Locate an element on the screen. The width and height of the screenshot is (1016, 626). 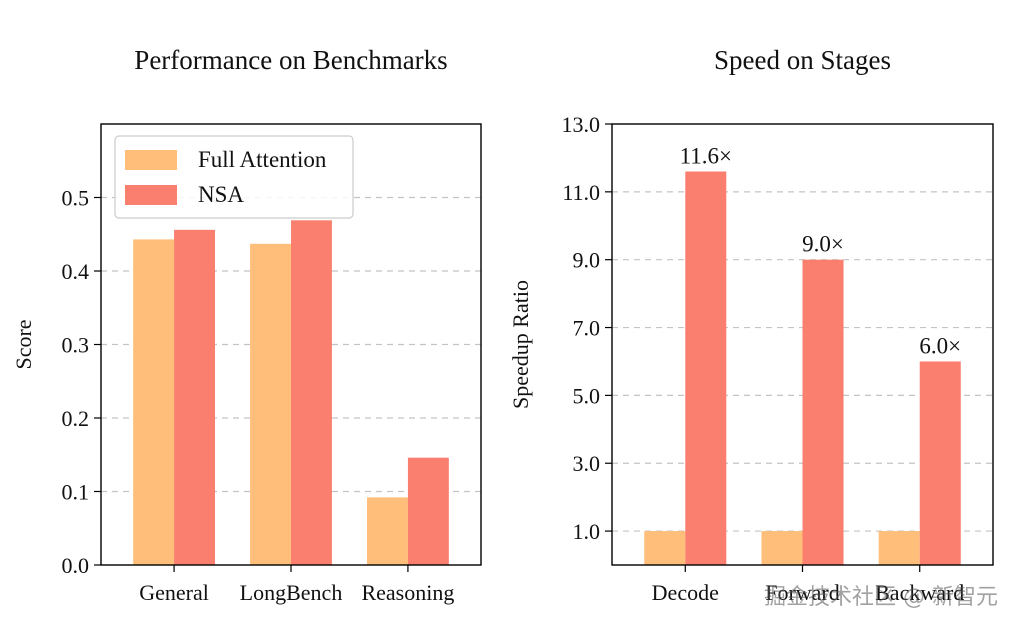
y-tick-label: 0.2 is located at coordinates (76, 418).